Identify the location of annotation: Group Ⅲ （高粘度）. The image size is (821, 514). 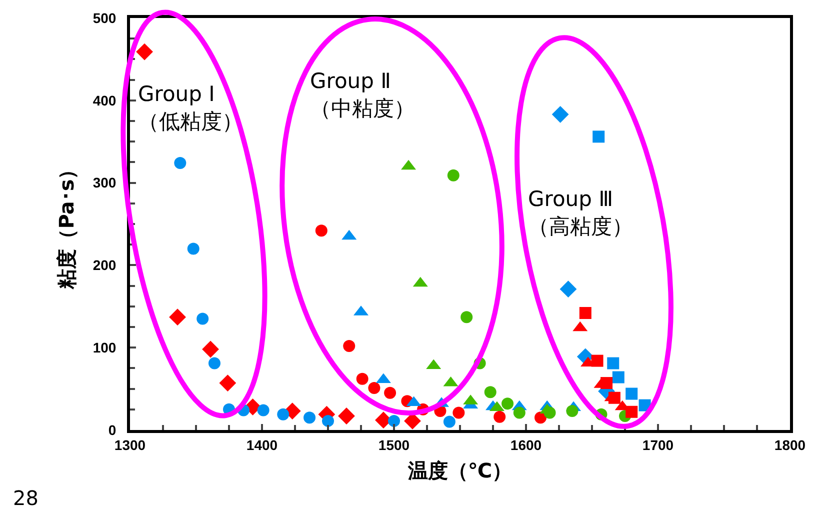
(580, 212).